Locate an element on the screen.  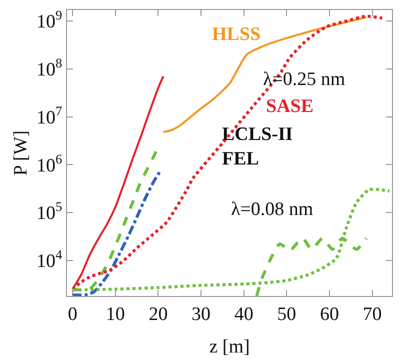
annotation: LCLS-II FEL is located at coordinates (257, 147).